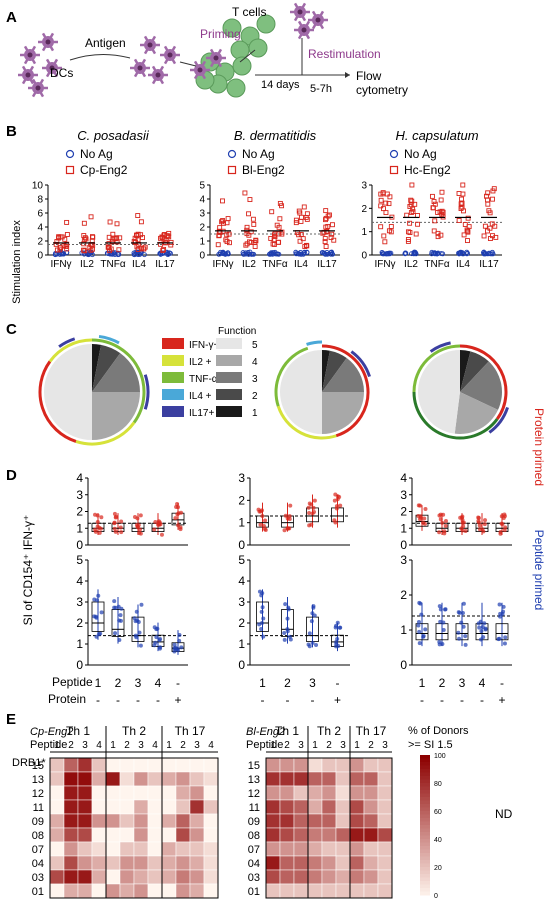 Image resolution: width=544 pixels, height=900 pixels. What do you see at coordinates (200, 362) in the screenshot?
I see `legend-text: IL2 +` at bounding box center [200, 362].